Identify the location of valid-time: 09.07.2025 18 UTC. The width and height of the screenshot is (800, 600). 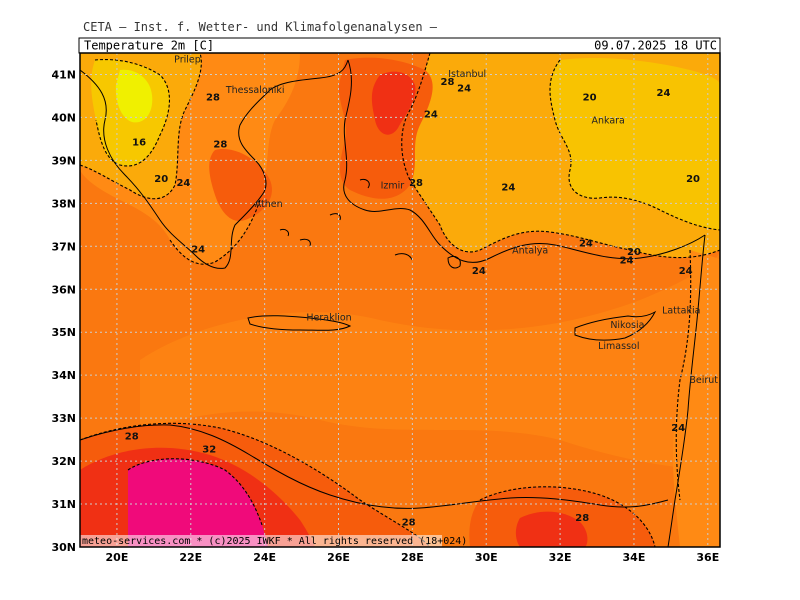
(655, 46).